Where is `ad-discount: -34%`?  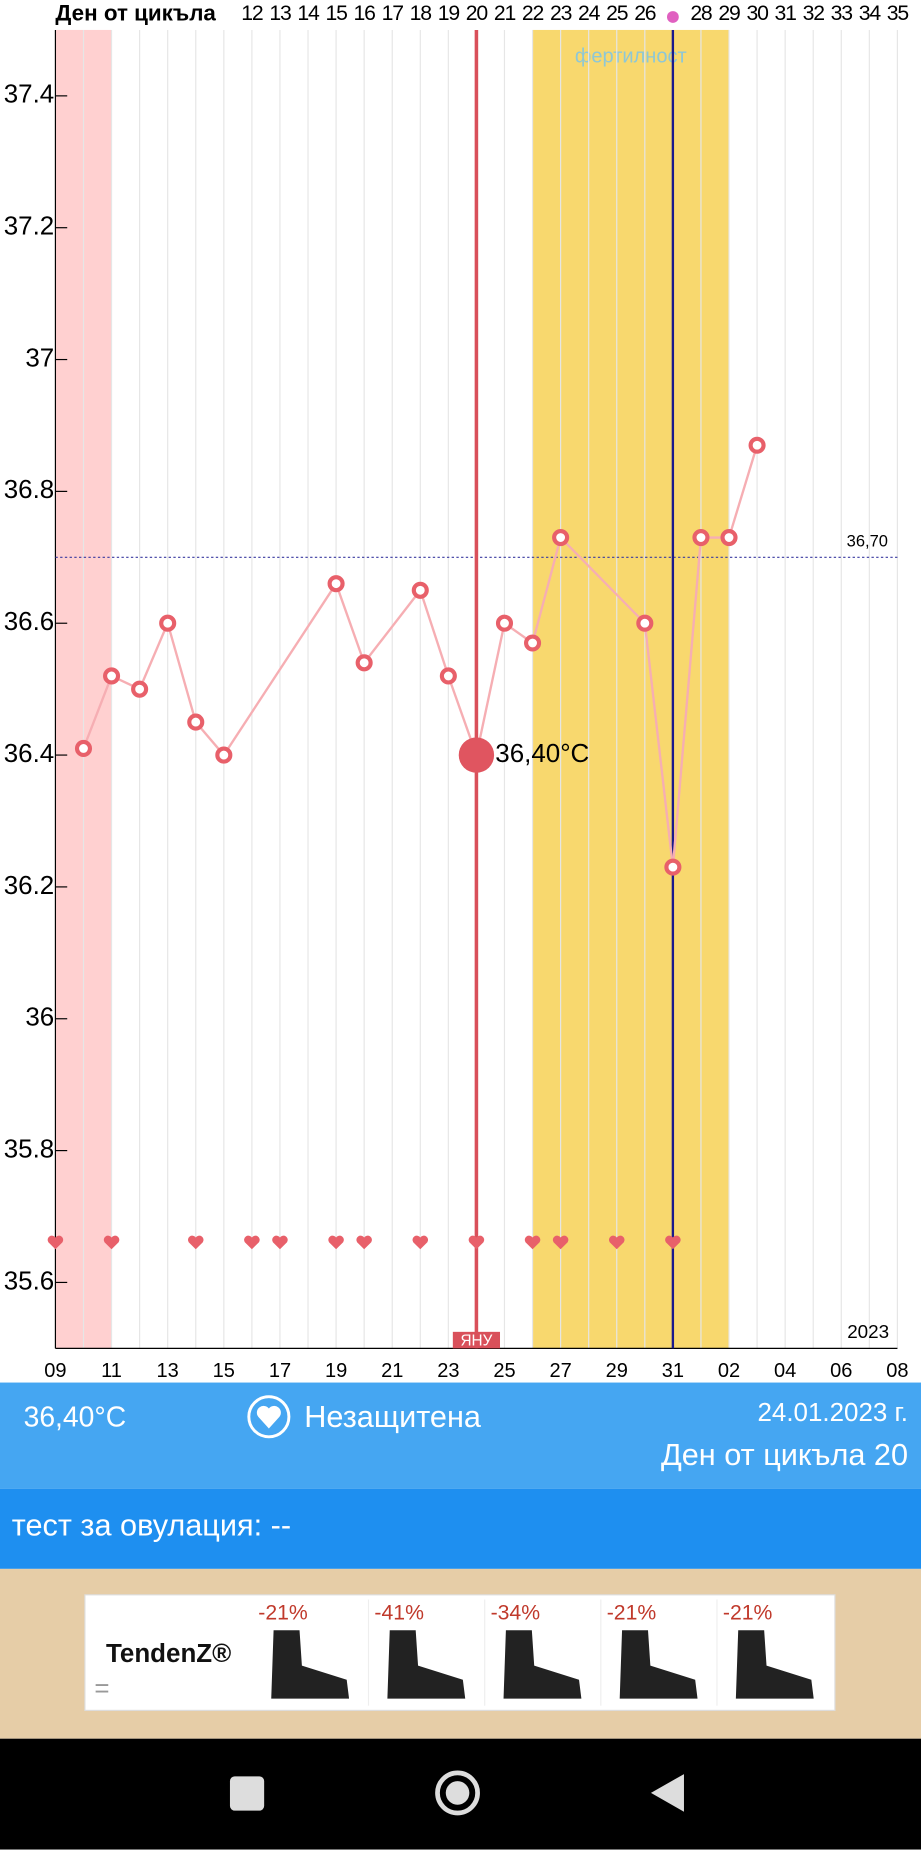 ad-discount: -34% is located at coordinates (516, 1612).